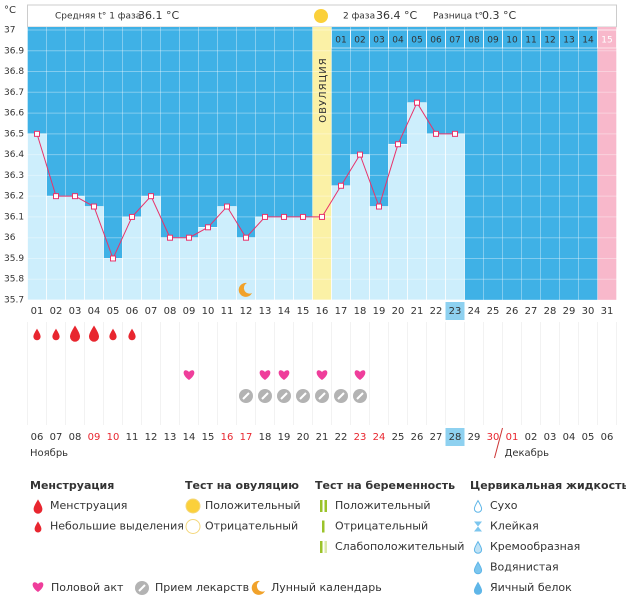 This screenshot has height=595, width=626. What do you see at coordinates (87, 587) in the screenshot?
I see `legend-item: Половой акт` at bounding box center [87, 587].